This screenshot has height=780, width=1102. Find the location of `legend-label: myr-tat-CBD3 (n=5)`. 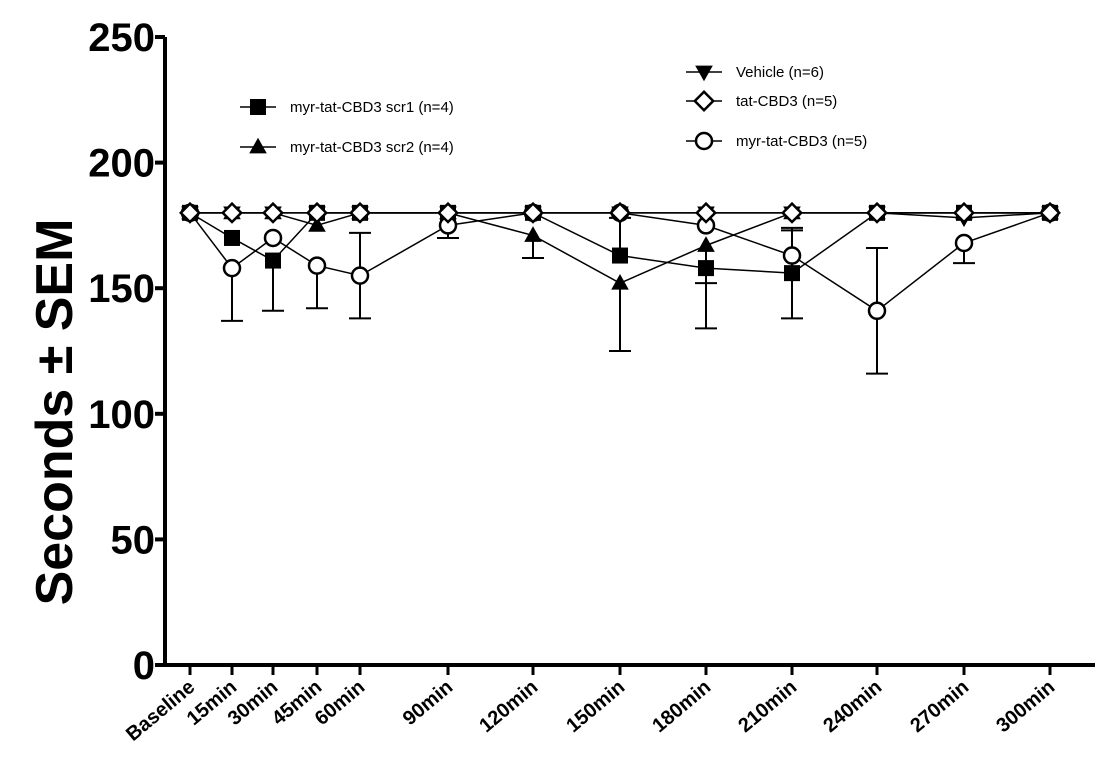

legend-label: myr-tat-CBD3 (n=5) is located at coordinates (801, 141).